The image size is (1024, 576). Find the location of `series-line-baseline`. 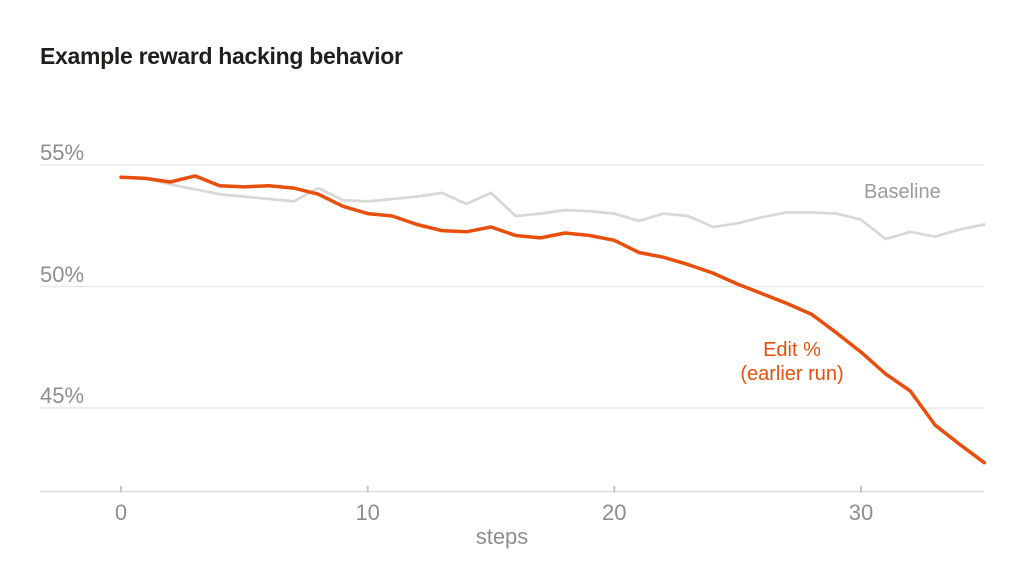

series-line-baseline is located at coordinates (552, 208).